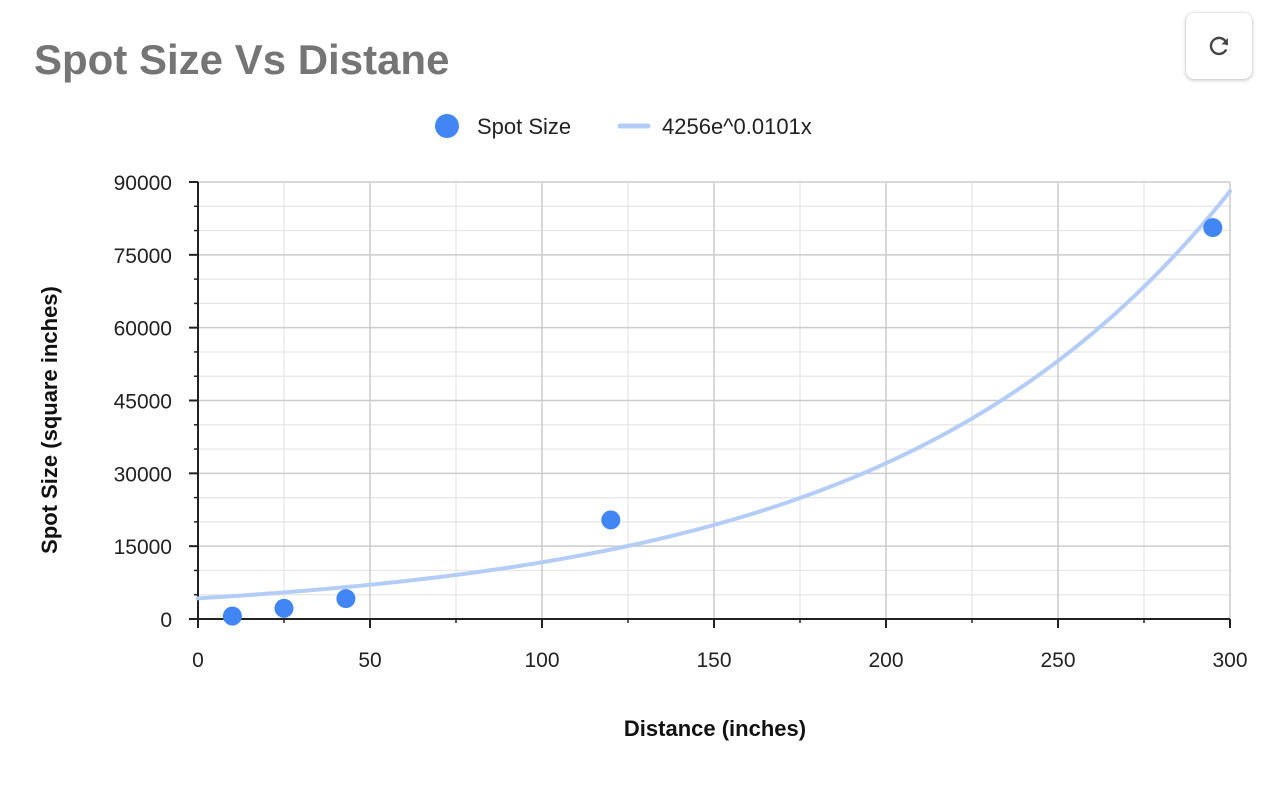 This screenshot has height=786, width=1263. I want to click on x-tick-label: 200, so click(885, 660).